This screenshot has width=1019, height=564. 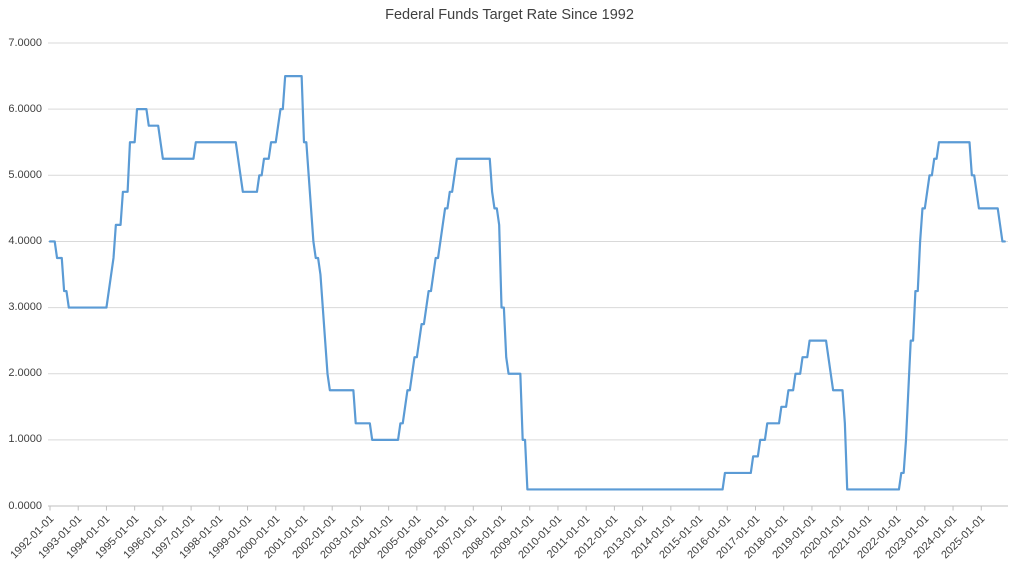 What do you see at coordinates (509, 15) in the screenshot?
I see `chart-title: Federal Funds Target Rate Since 1992` at bounding box center [509, 15].